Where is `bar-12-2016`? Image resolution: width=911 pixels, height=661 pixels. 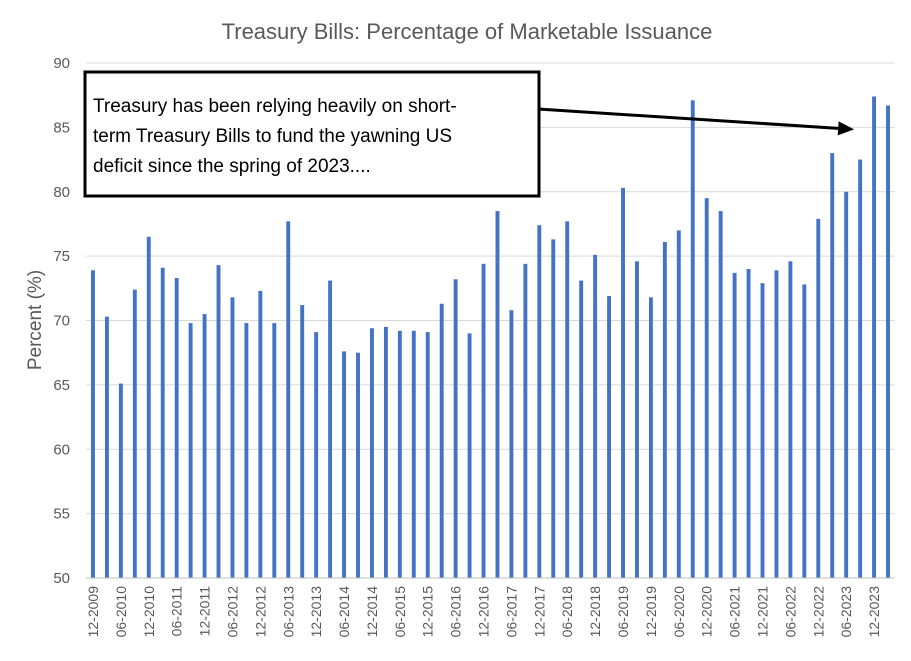
bar-12-2016 is located at coordinates (483, 420).